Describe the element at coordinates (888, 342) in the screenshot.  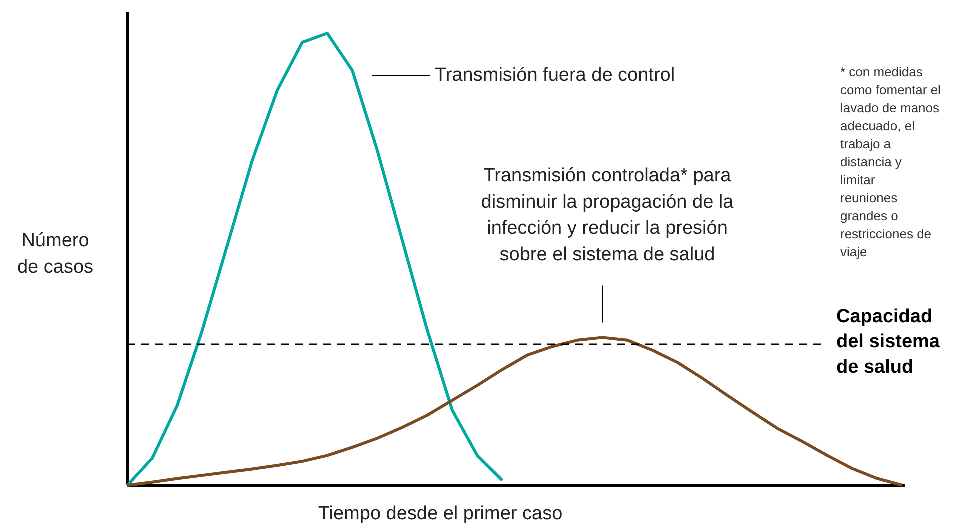
I see `ref-line-label: Capacidad del sistema de salud` at that location.